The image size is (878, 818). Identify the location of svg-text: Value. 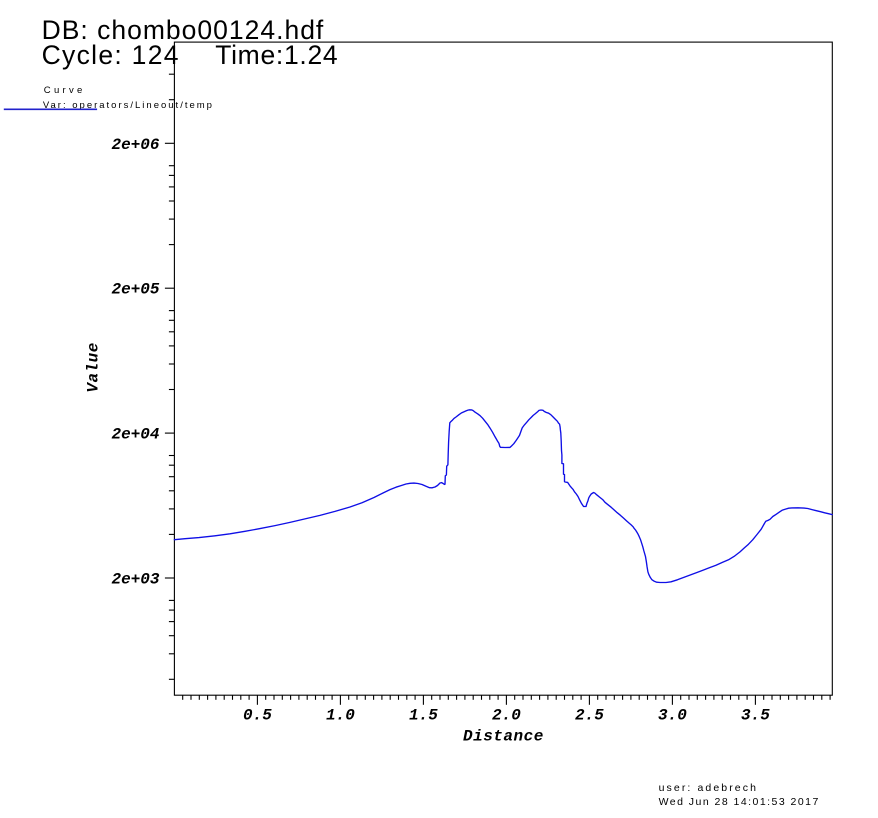
(94, 367).